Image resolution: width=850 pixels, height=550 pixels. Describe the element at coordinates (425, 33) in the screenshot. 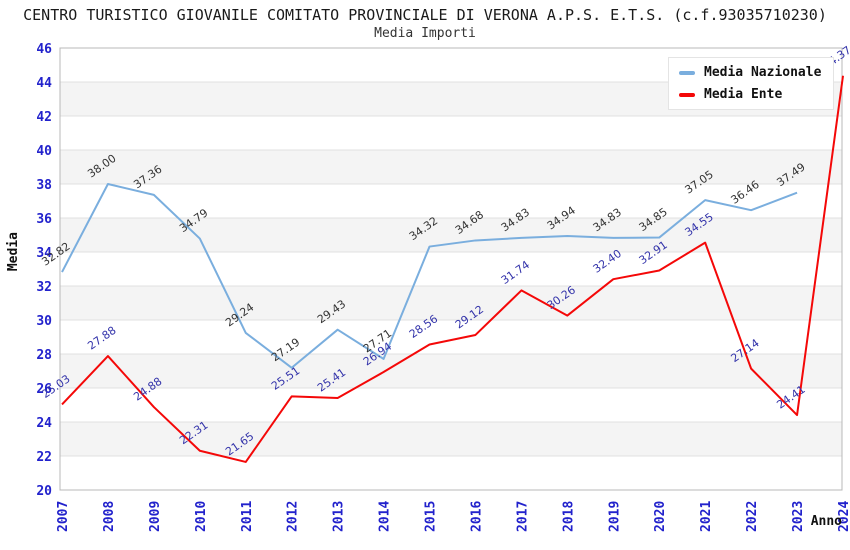

I see `chart-subtitle: Media Importi` at that location.